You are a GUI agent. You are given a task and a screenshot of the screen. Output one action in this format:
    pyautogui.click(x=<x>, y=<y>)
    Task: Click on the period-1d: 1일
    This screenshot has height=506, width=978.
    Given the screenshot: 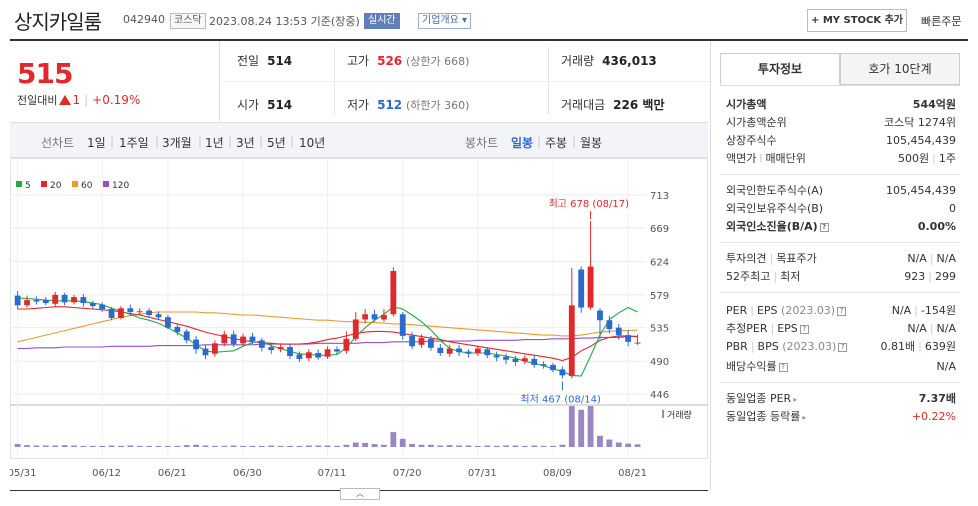 What is the action you would take?
    pyautogui.click(x=96, y=143)
    